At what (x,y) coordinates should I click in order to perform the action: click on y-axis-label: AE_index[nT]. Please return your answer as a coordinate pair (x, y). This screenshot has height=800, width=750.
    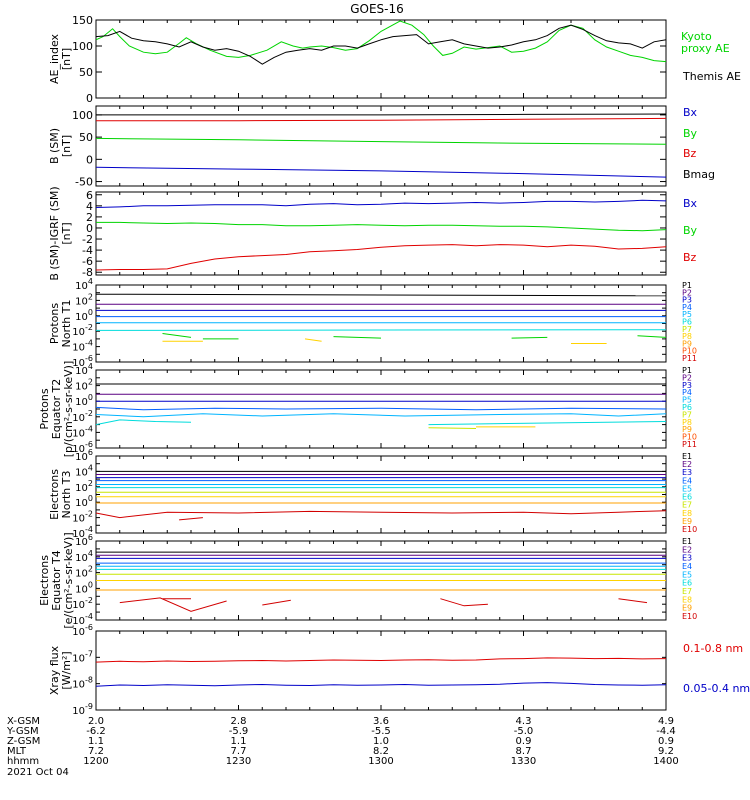
    Looking at the image, I should click on (60, 58).